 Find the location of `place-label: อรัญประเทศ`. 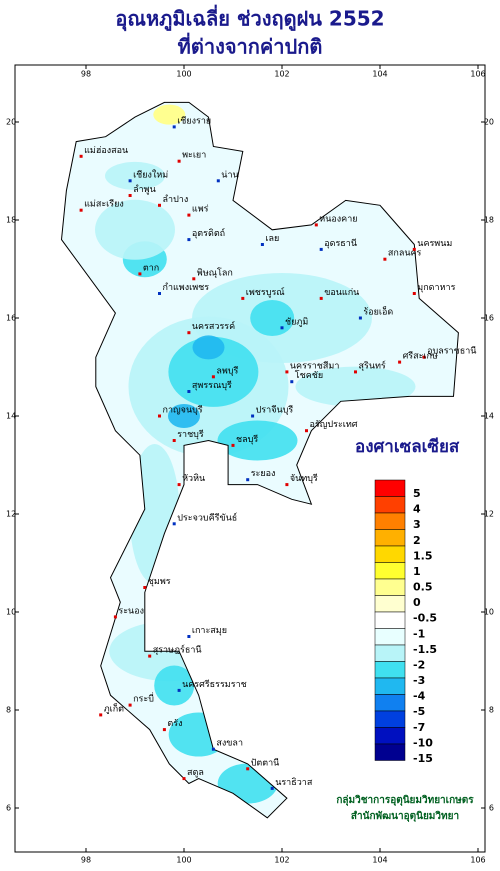

place-label: อรัญประเทศ is located at coordinates (334, 425).